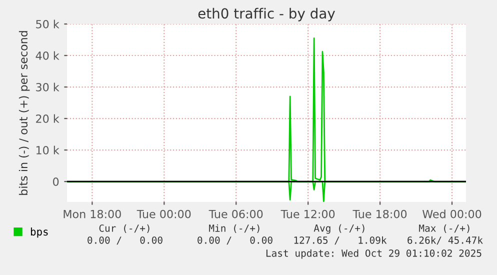 Image resolution: width=497 pixels, height=275 pixels. What do you see at coordinates (379, 214) in the screenshot?
I see `x-tick-label: Tue 18:00` at bounding box center [379, 214].